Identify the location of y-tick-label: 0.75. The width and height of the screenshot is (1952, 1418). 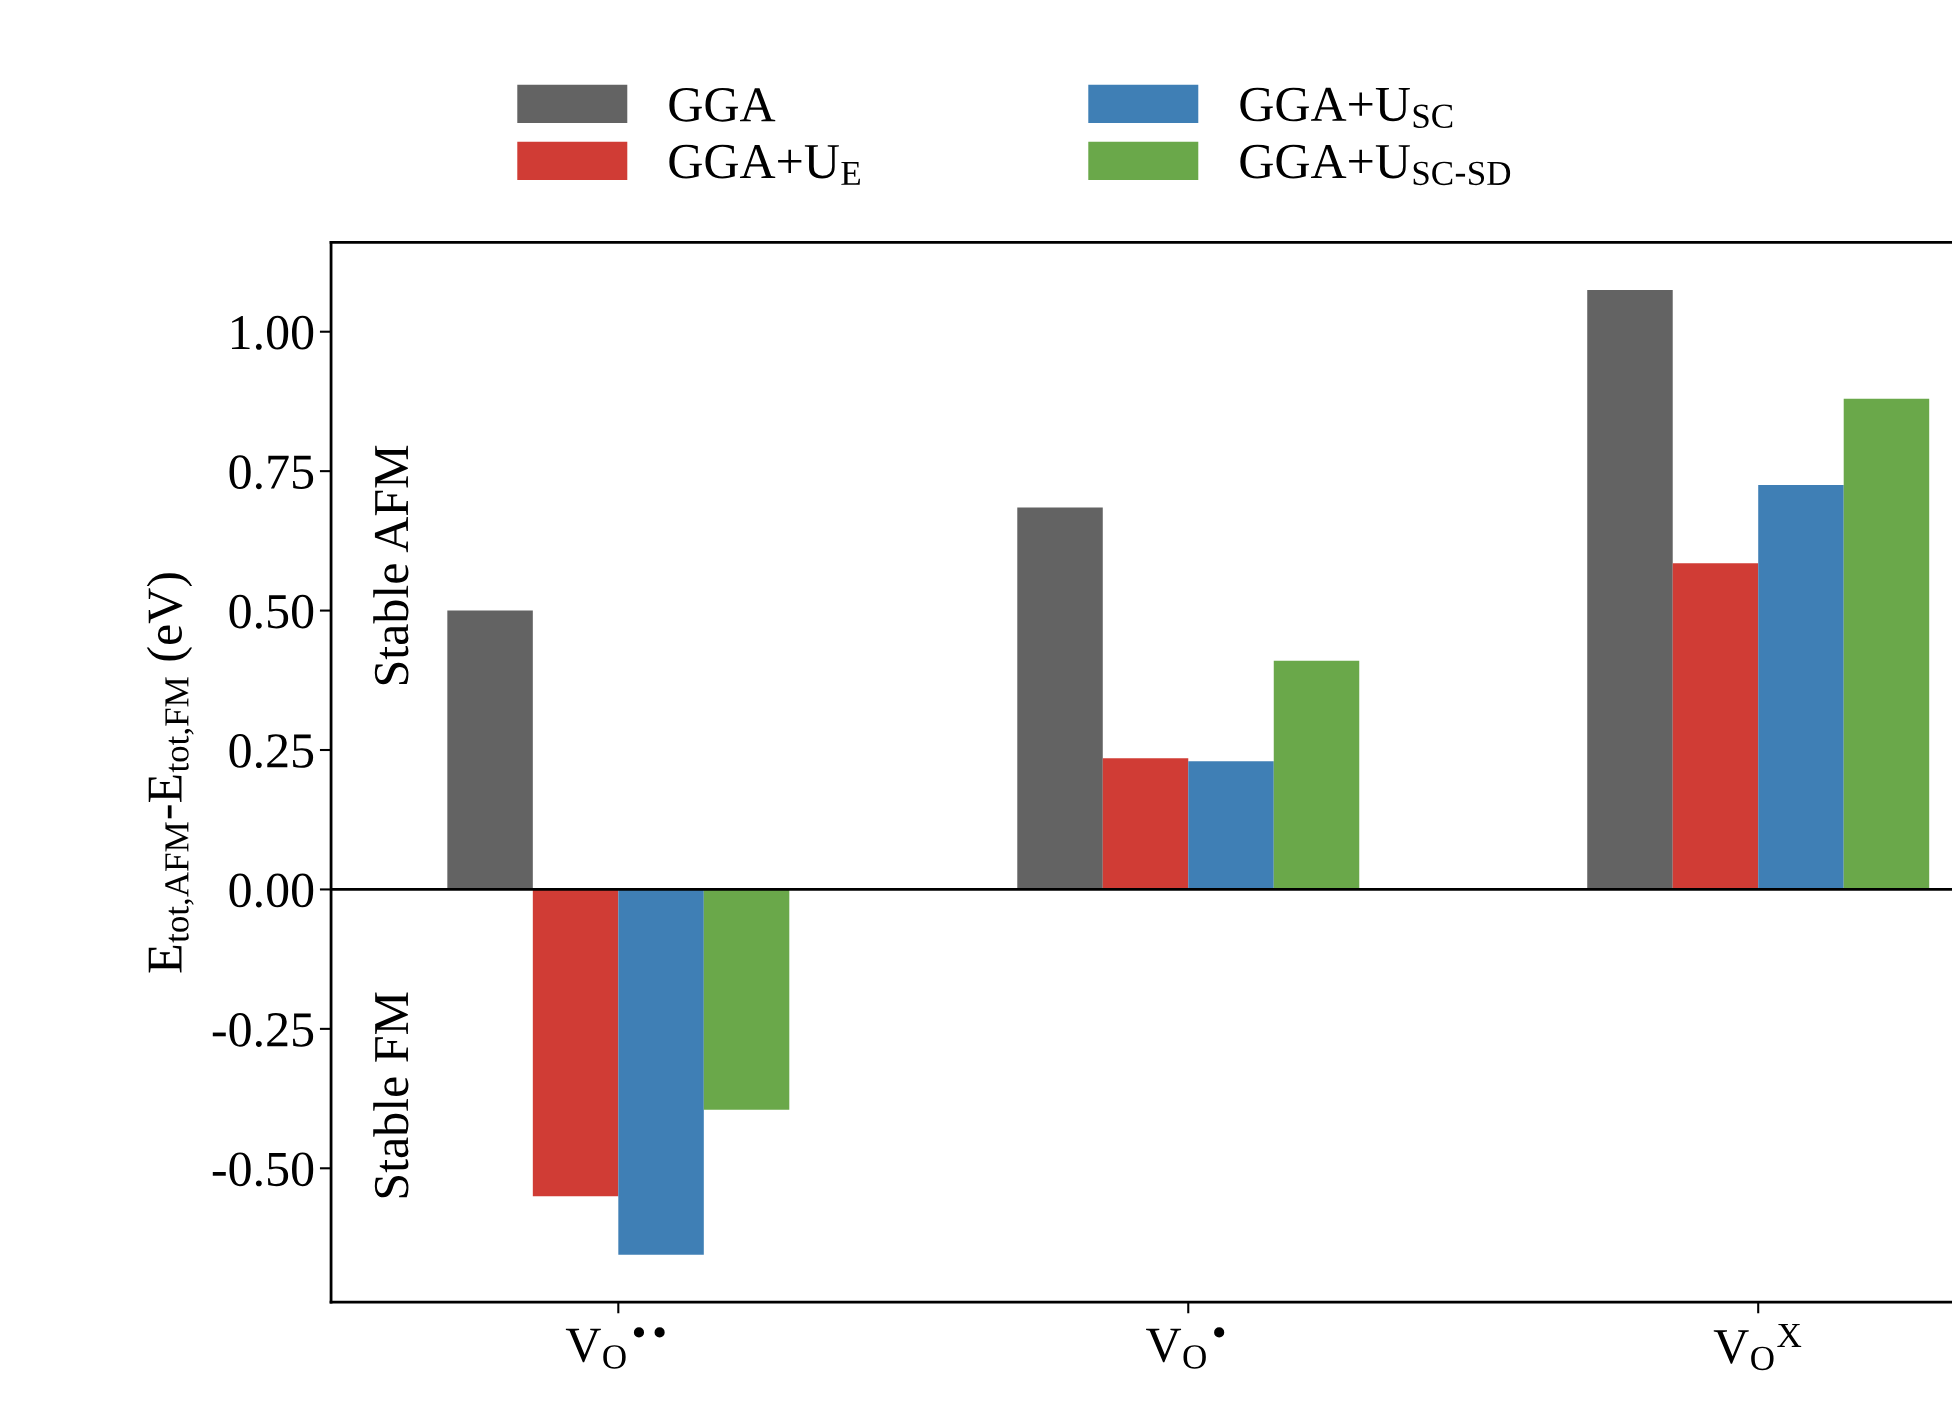
(271, 472).